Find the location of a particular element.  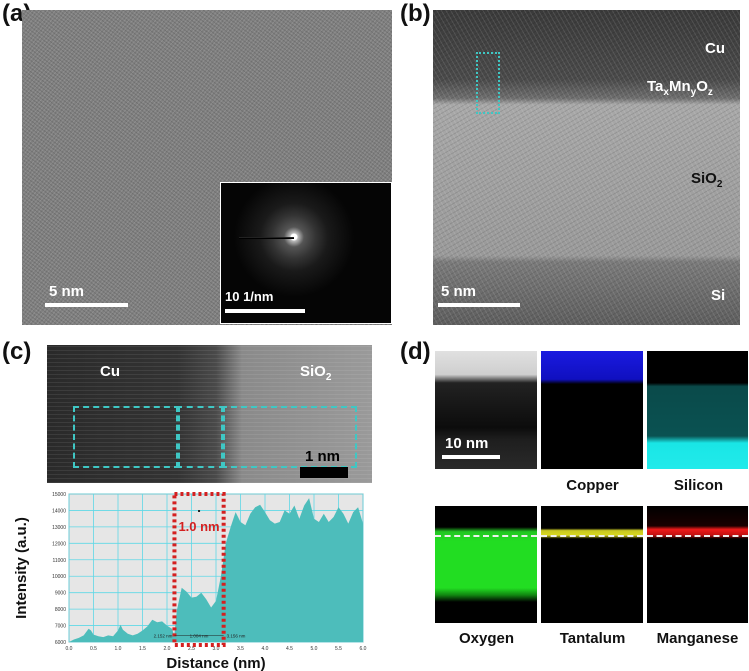

y-axis-label: Intensity (a.u.) is located at coordinates (21, 568).